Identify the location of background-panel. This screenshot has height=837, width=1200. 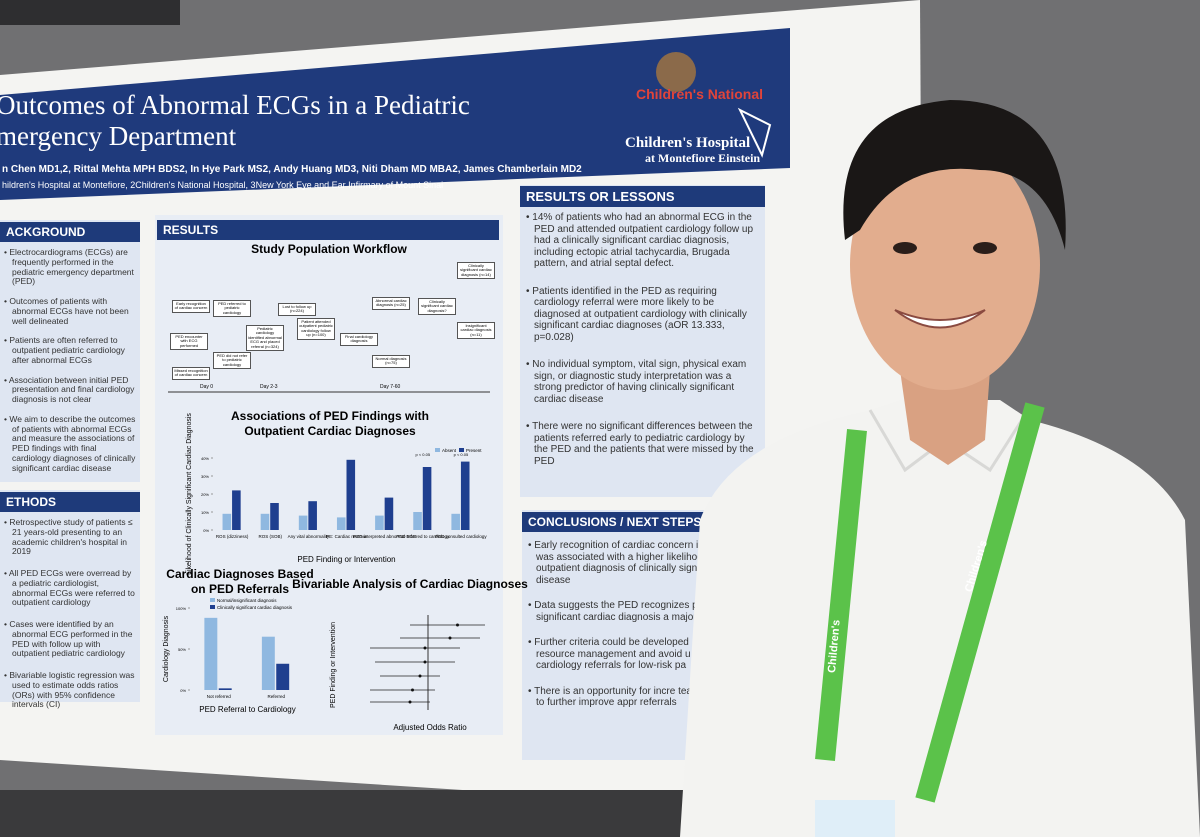
(70, 351).